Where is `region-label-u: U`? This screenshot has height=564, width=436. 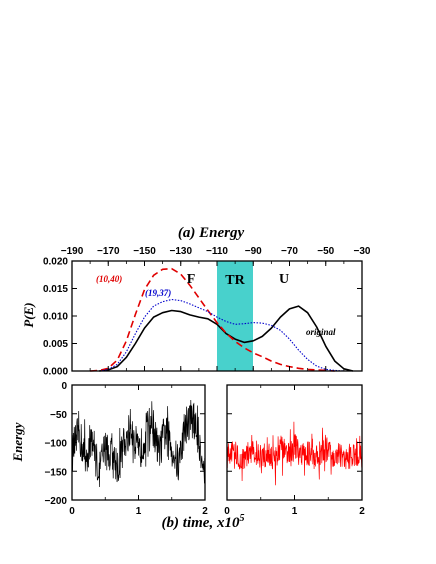 region-label-u: U is located at coordinates (284, 279).